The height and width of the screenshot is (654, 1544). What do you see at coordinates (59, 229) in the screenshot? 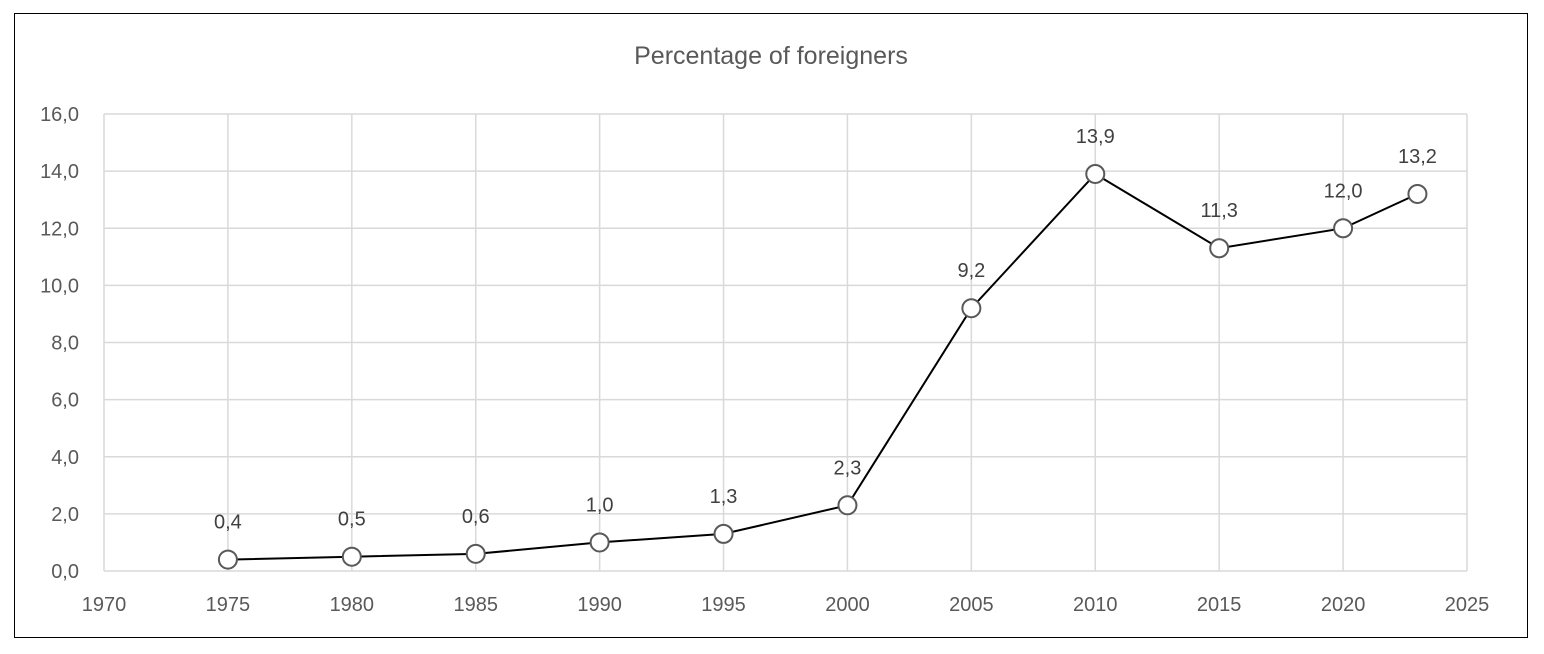
I see `y-tick-label: 12,0` at bounding box center [59, 229].